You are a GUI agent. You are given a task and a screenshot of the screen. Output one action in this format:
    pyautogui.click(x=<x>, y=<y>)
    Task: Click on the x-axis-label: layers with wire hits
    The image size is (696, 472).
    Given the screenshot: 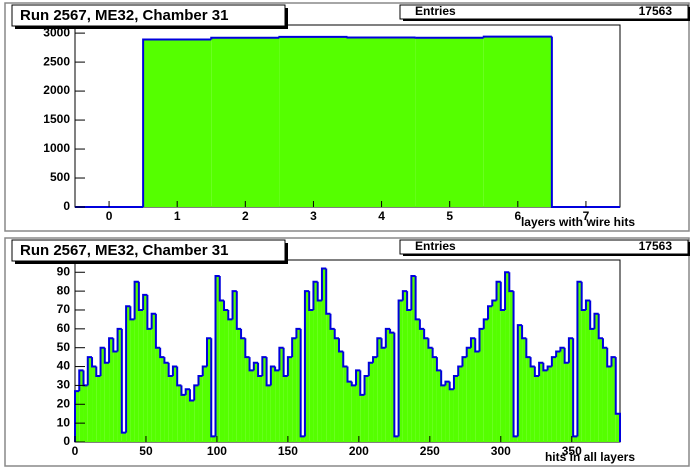 What is the action you would take?
    pyautogui.click(x=578, y=222)
    